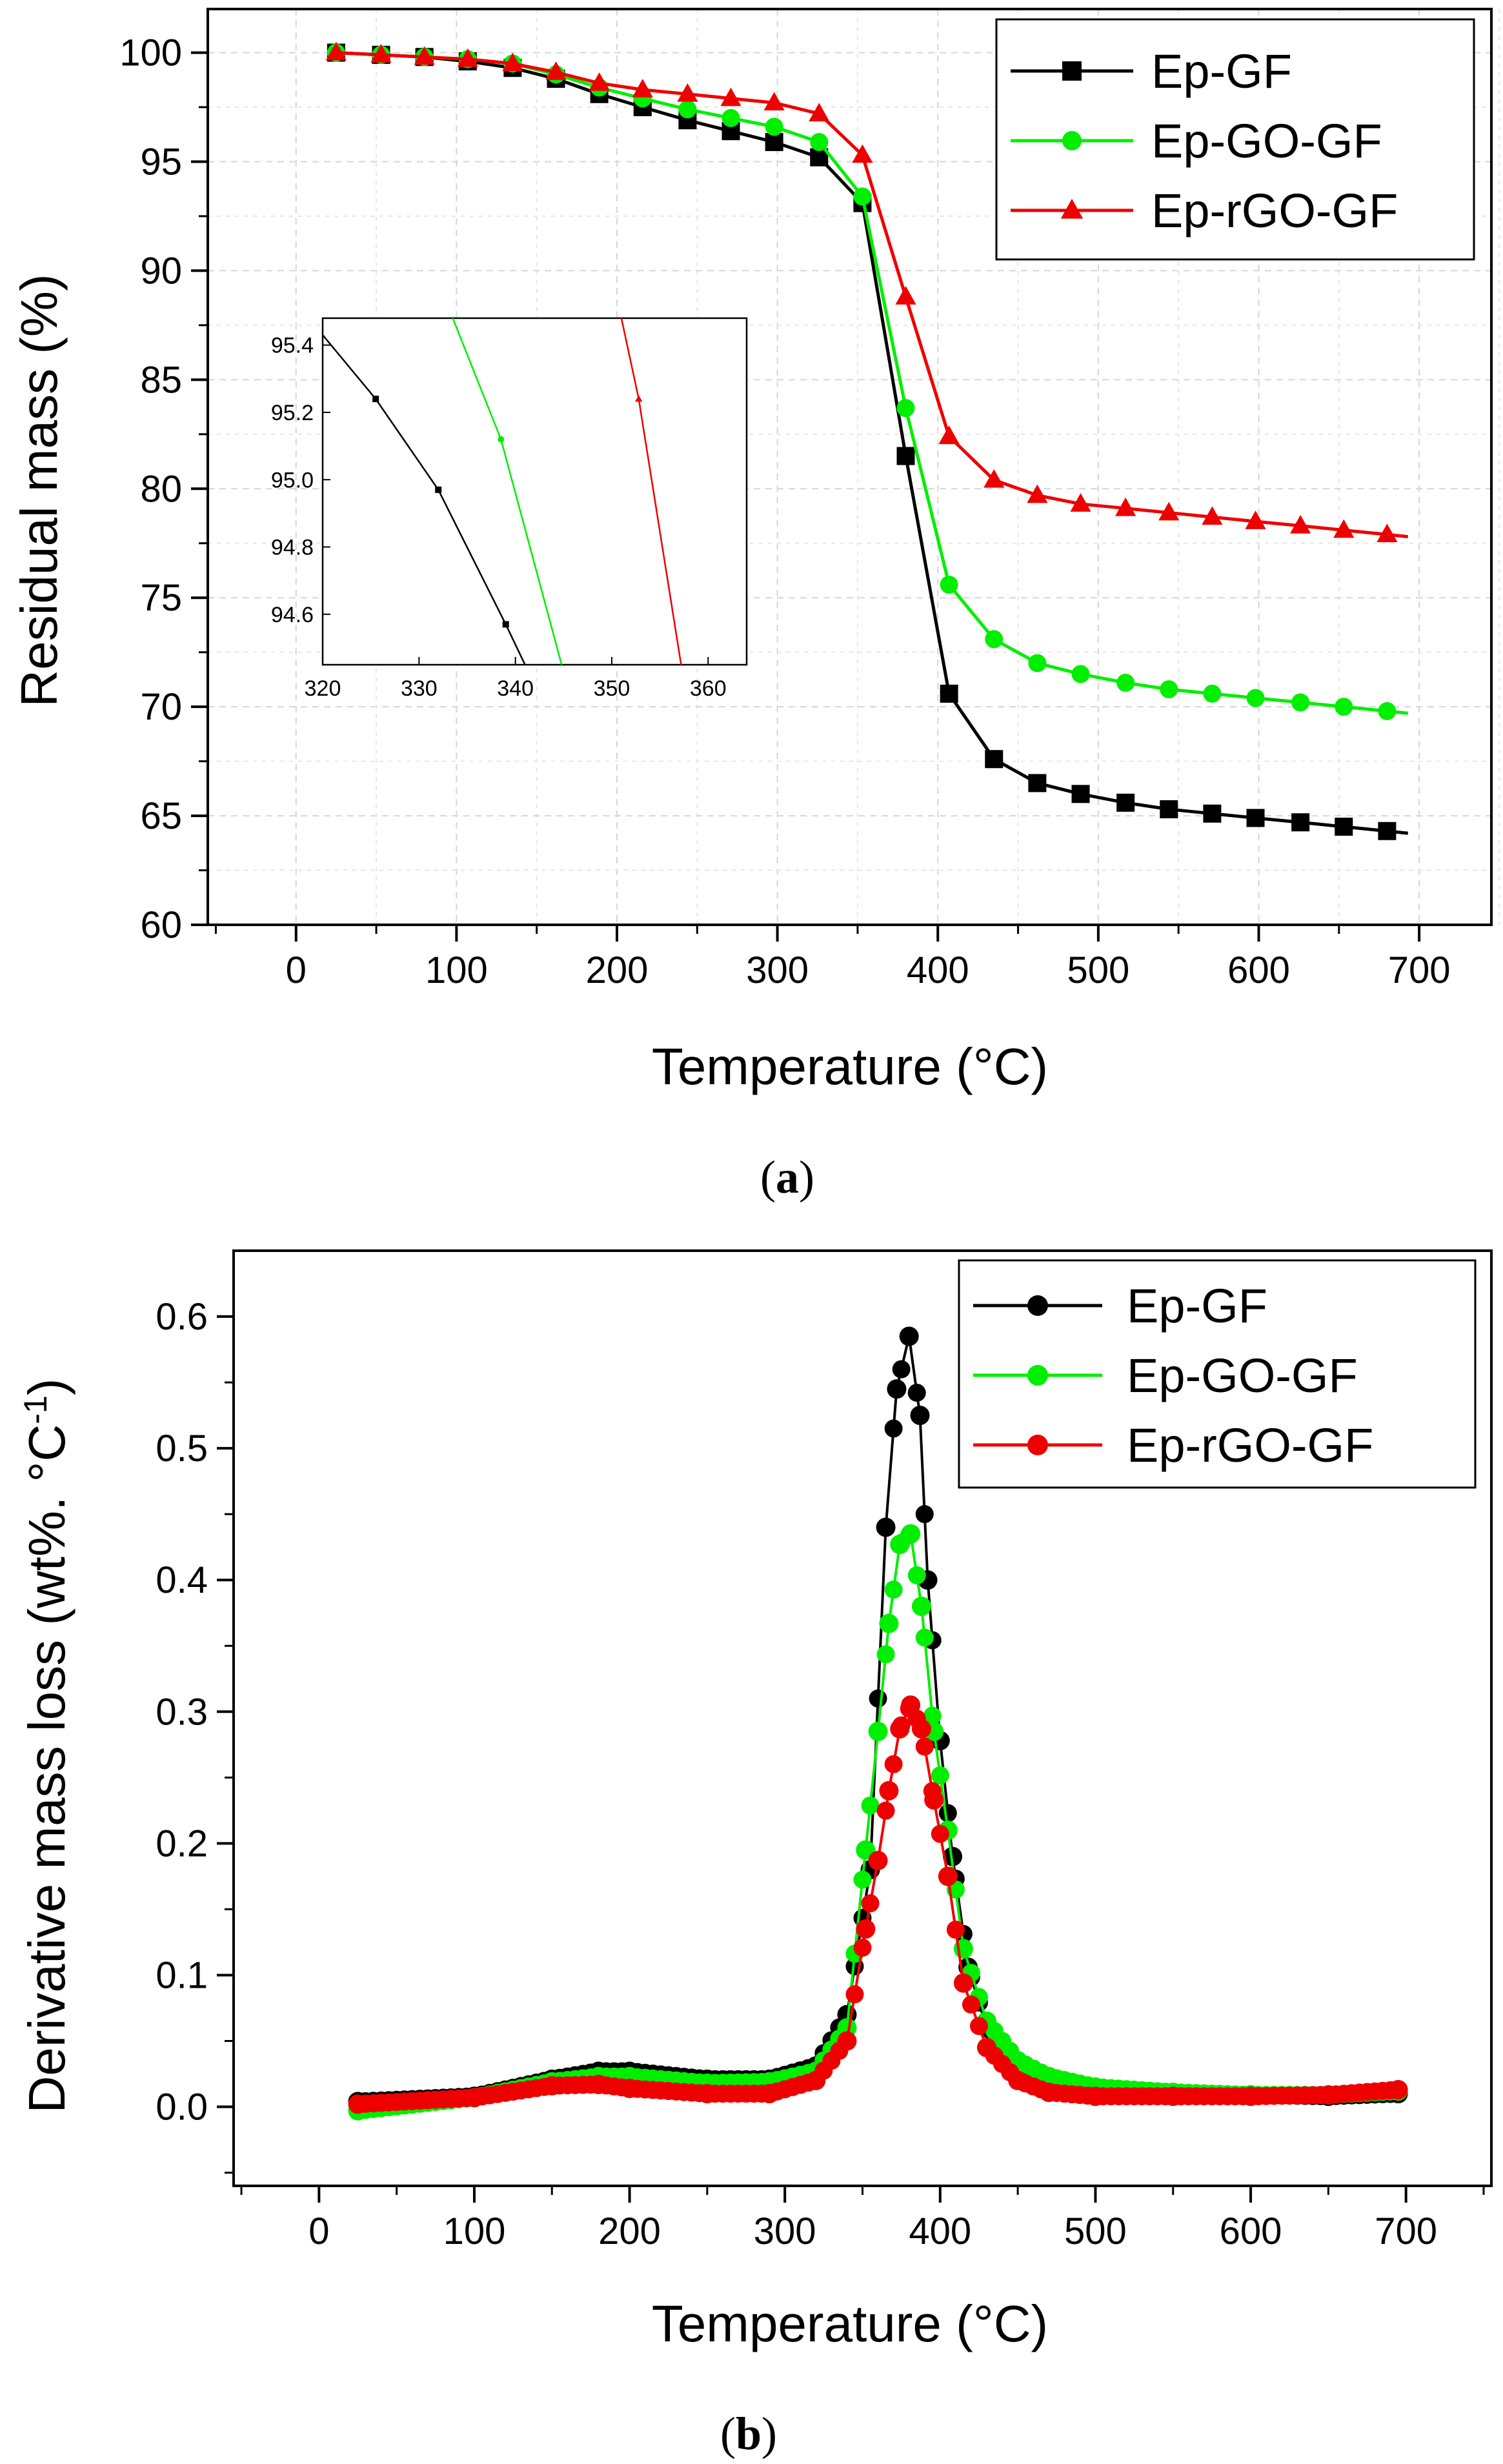 Image resolution: width=1503 pixels, height=2464 pixels. I want to click on a-panel-letter: a, so click(788, 1177).